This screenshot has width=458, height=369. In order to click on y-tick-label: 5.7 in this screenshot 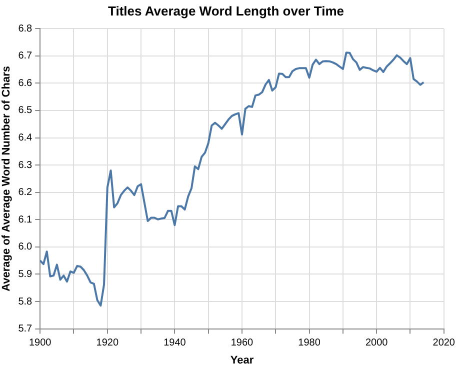, I will do `click(25, 329)`.